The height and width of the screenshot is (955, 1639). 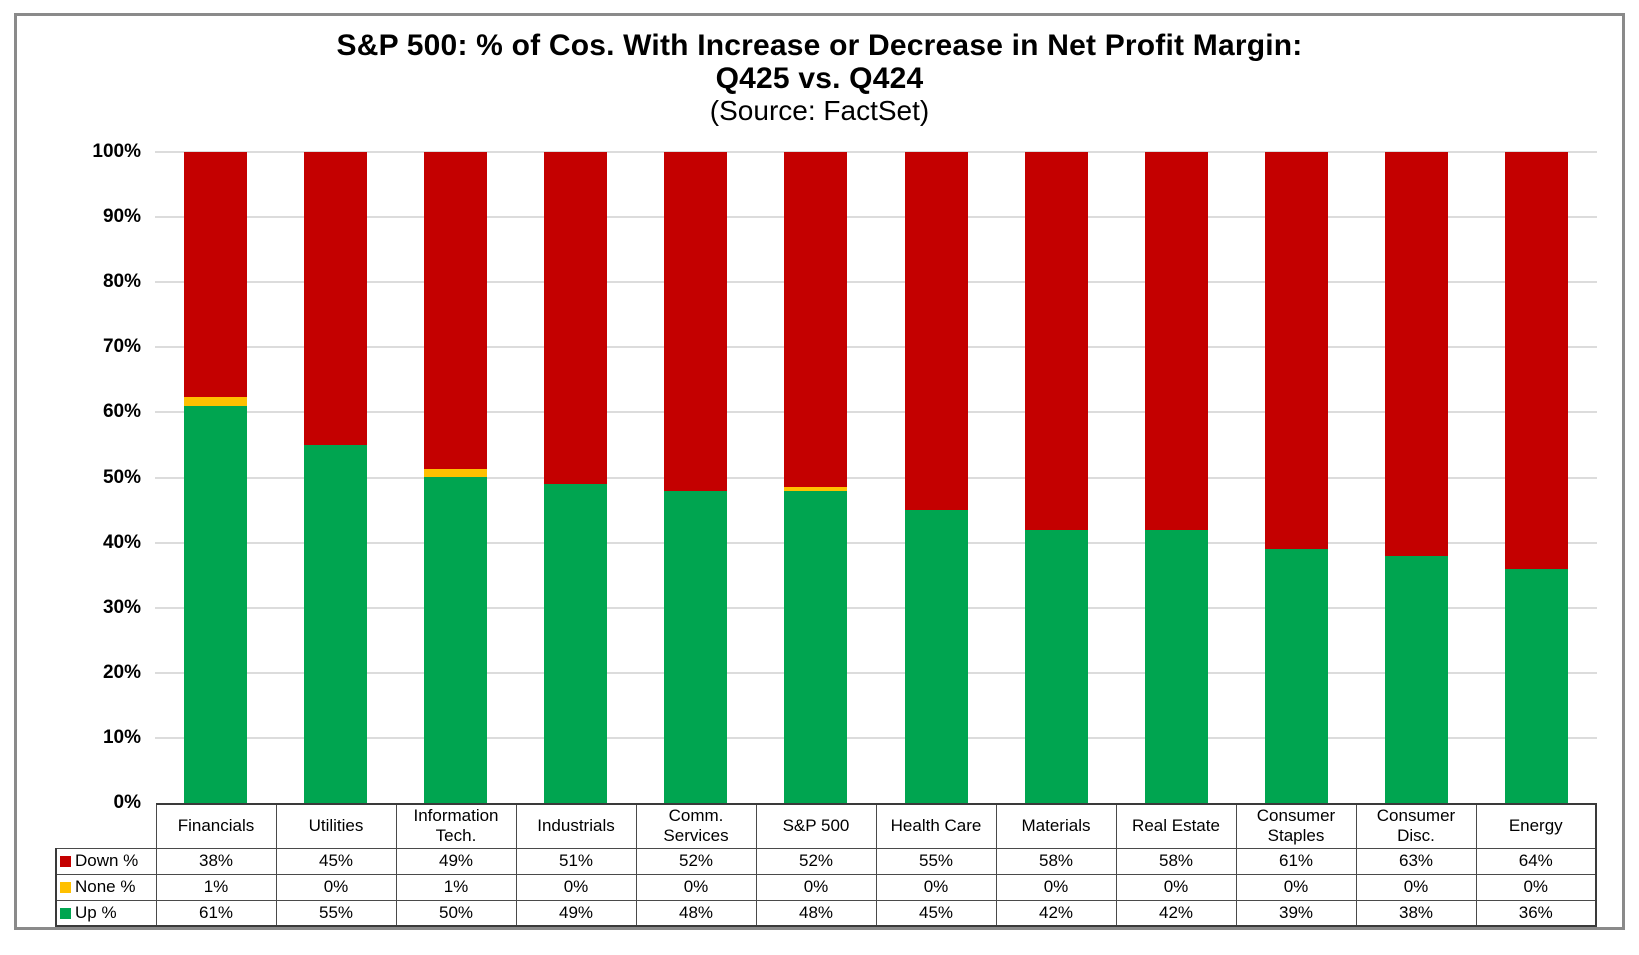 I want to click on bar-energy, so click(x=1537, y=477).